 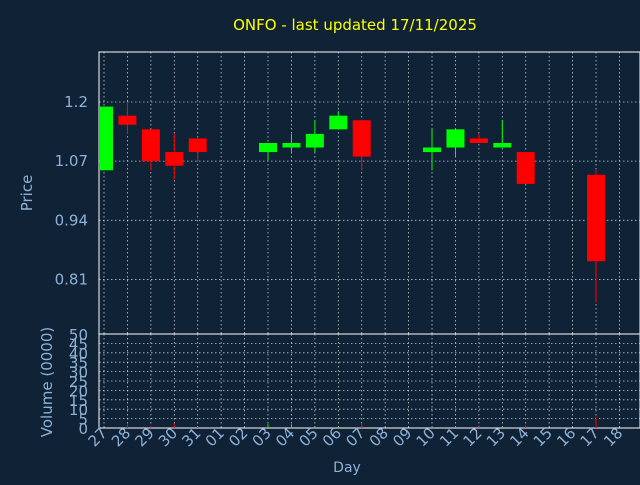 I want to click on volume-y-tick-label: 35, so click(x=78, y=363).